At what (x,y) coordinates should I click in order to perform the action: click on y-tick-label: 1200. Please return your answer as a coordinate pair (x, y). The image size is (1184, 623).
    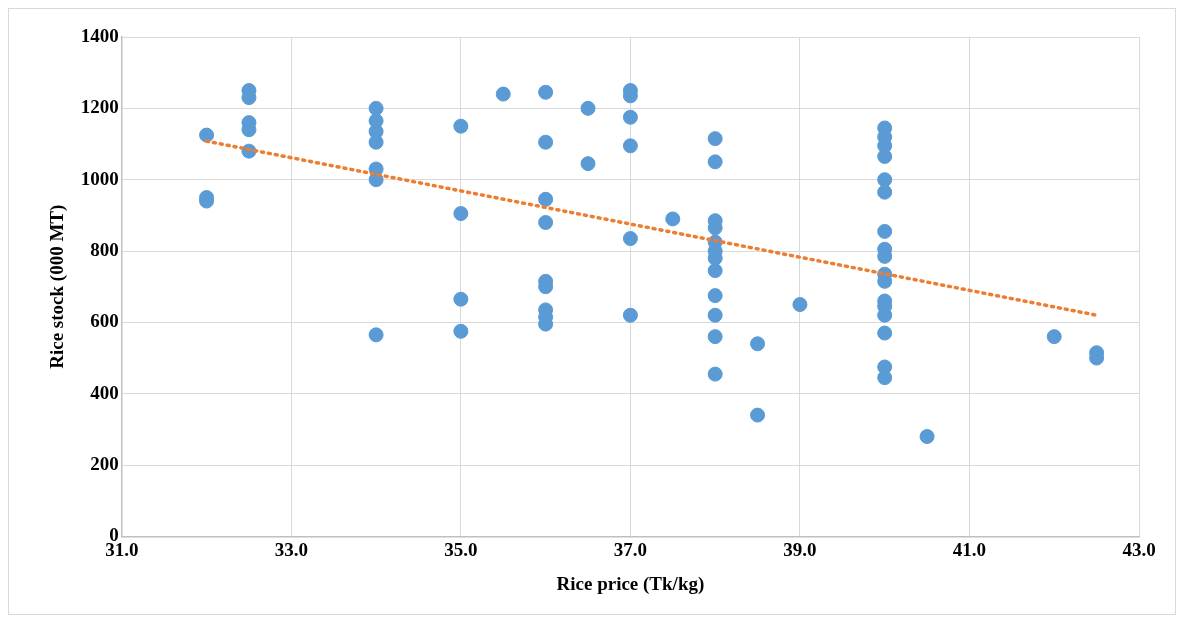
    Looking at the image, I should click on (99, 107).